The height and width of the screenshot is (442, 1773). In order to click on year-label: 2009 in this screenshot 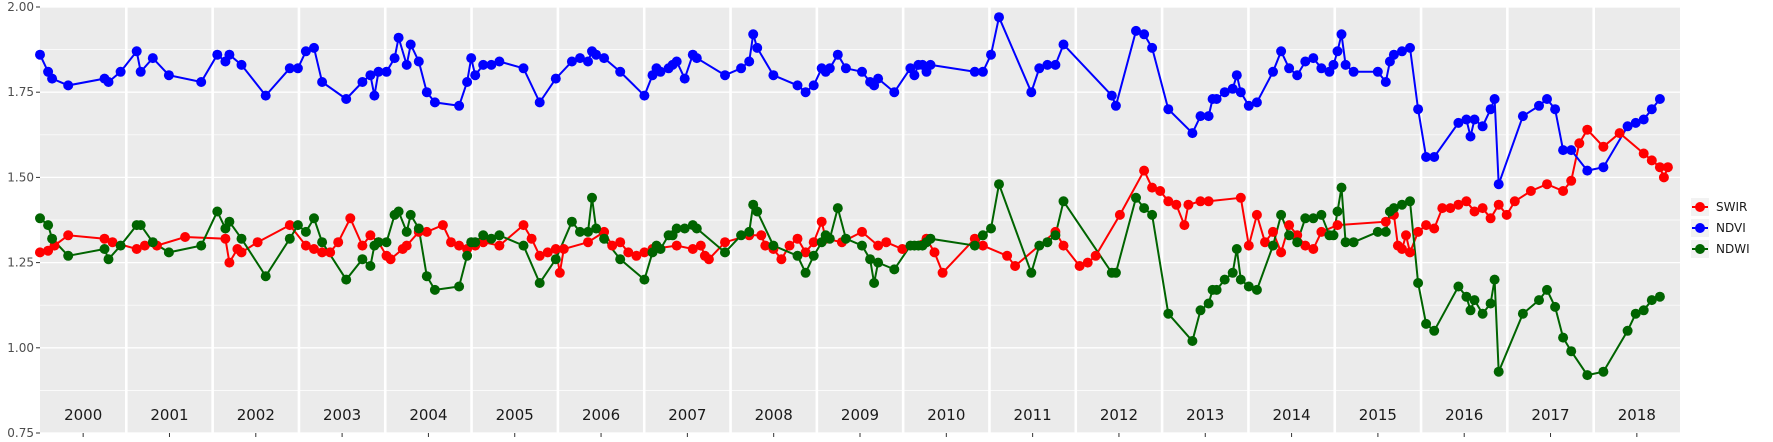, I will do `click(860, 415)`.